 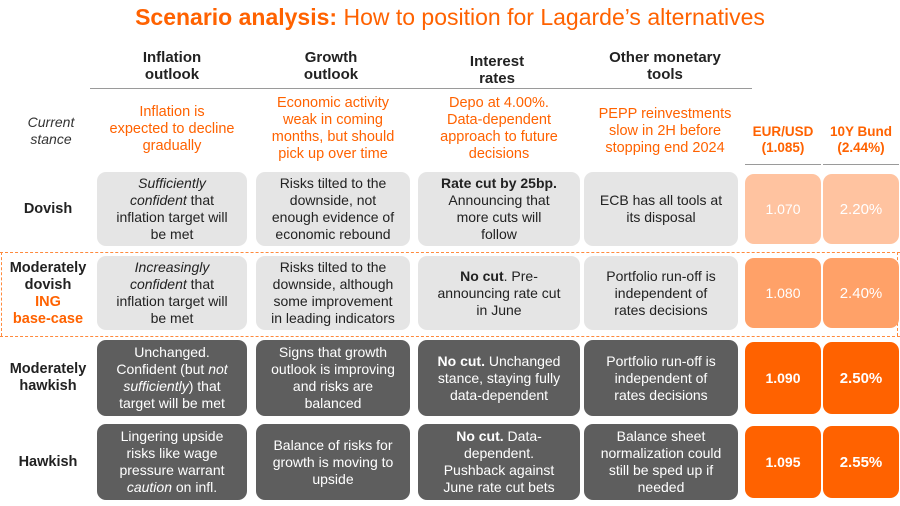 I want to click on hawkish-eurusd: 1.095, so click(x=783, y=462).